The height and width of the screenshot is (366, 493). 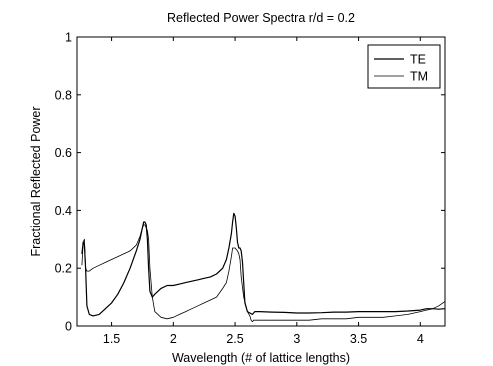 What do you see at coordinates (418, 60) in the screenshot?
I see `legend-label-te: TE` at bounding box center [418, 60].